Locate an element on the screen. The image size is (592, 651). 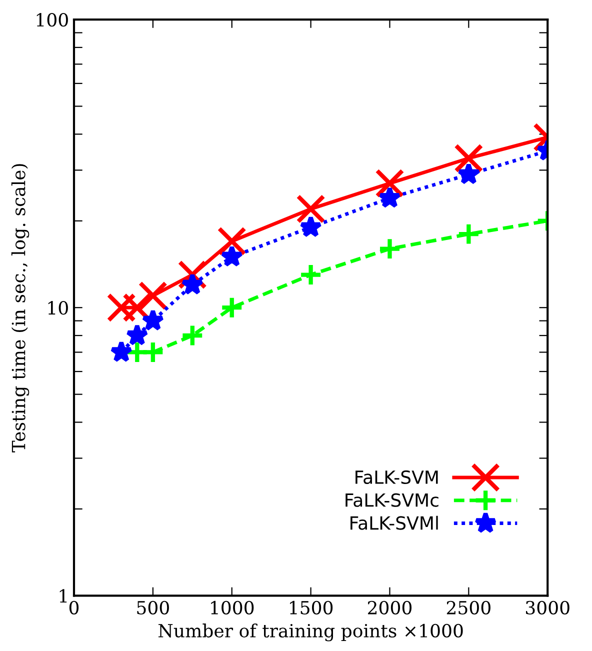
x-tick-label: 500 is located at coordinates (153, 607).